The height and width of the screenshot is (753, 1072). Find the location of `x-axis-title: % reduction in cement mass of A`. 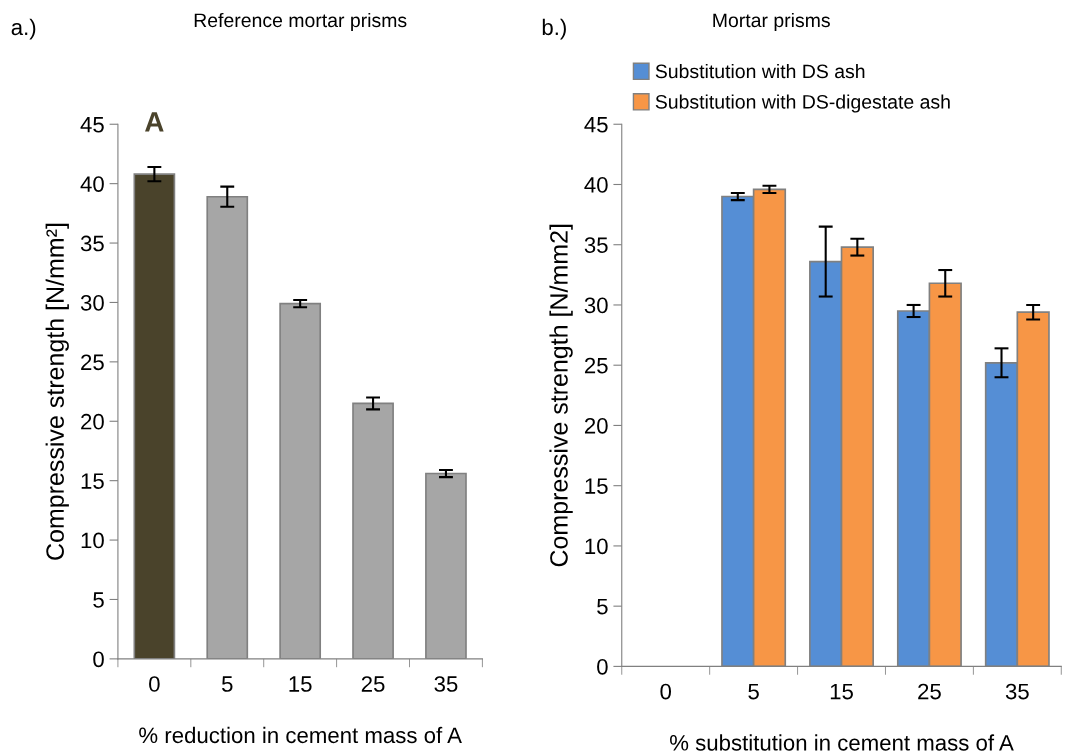

x-axis-title: % reduction in cement mass of A is located at coordinates (300, 735).